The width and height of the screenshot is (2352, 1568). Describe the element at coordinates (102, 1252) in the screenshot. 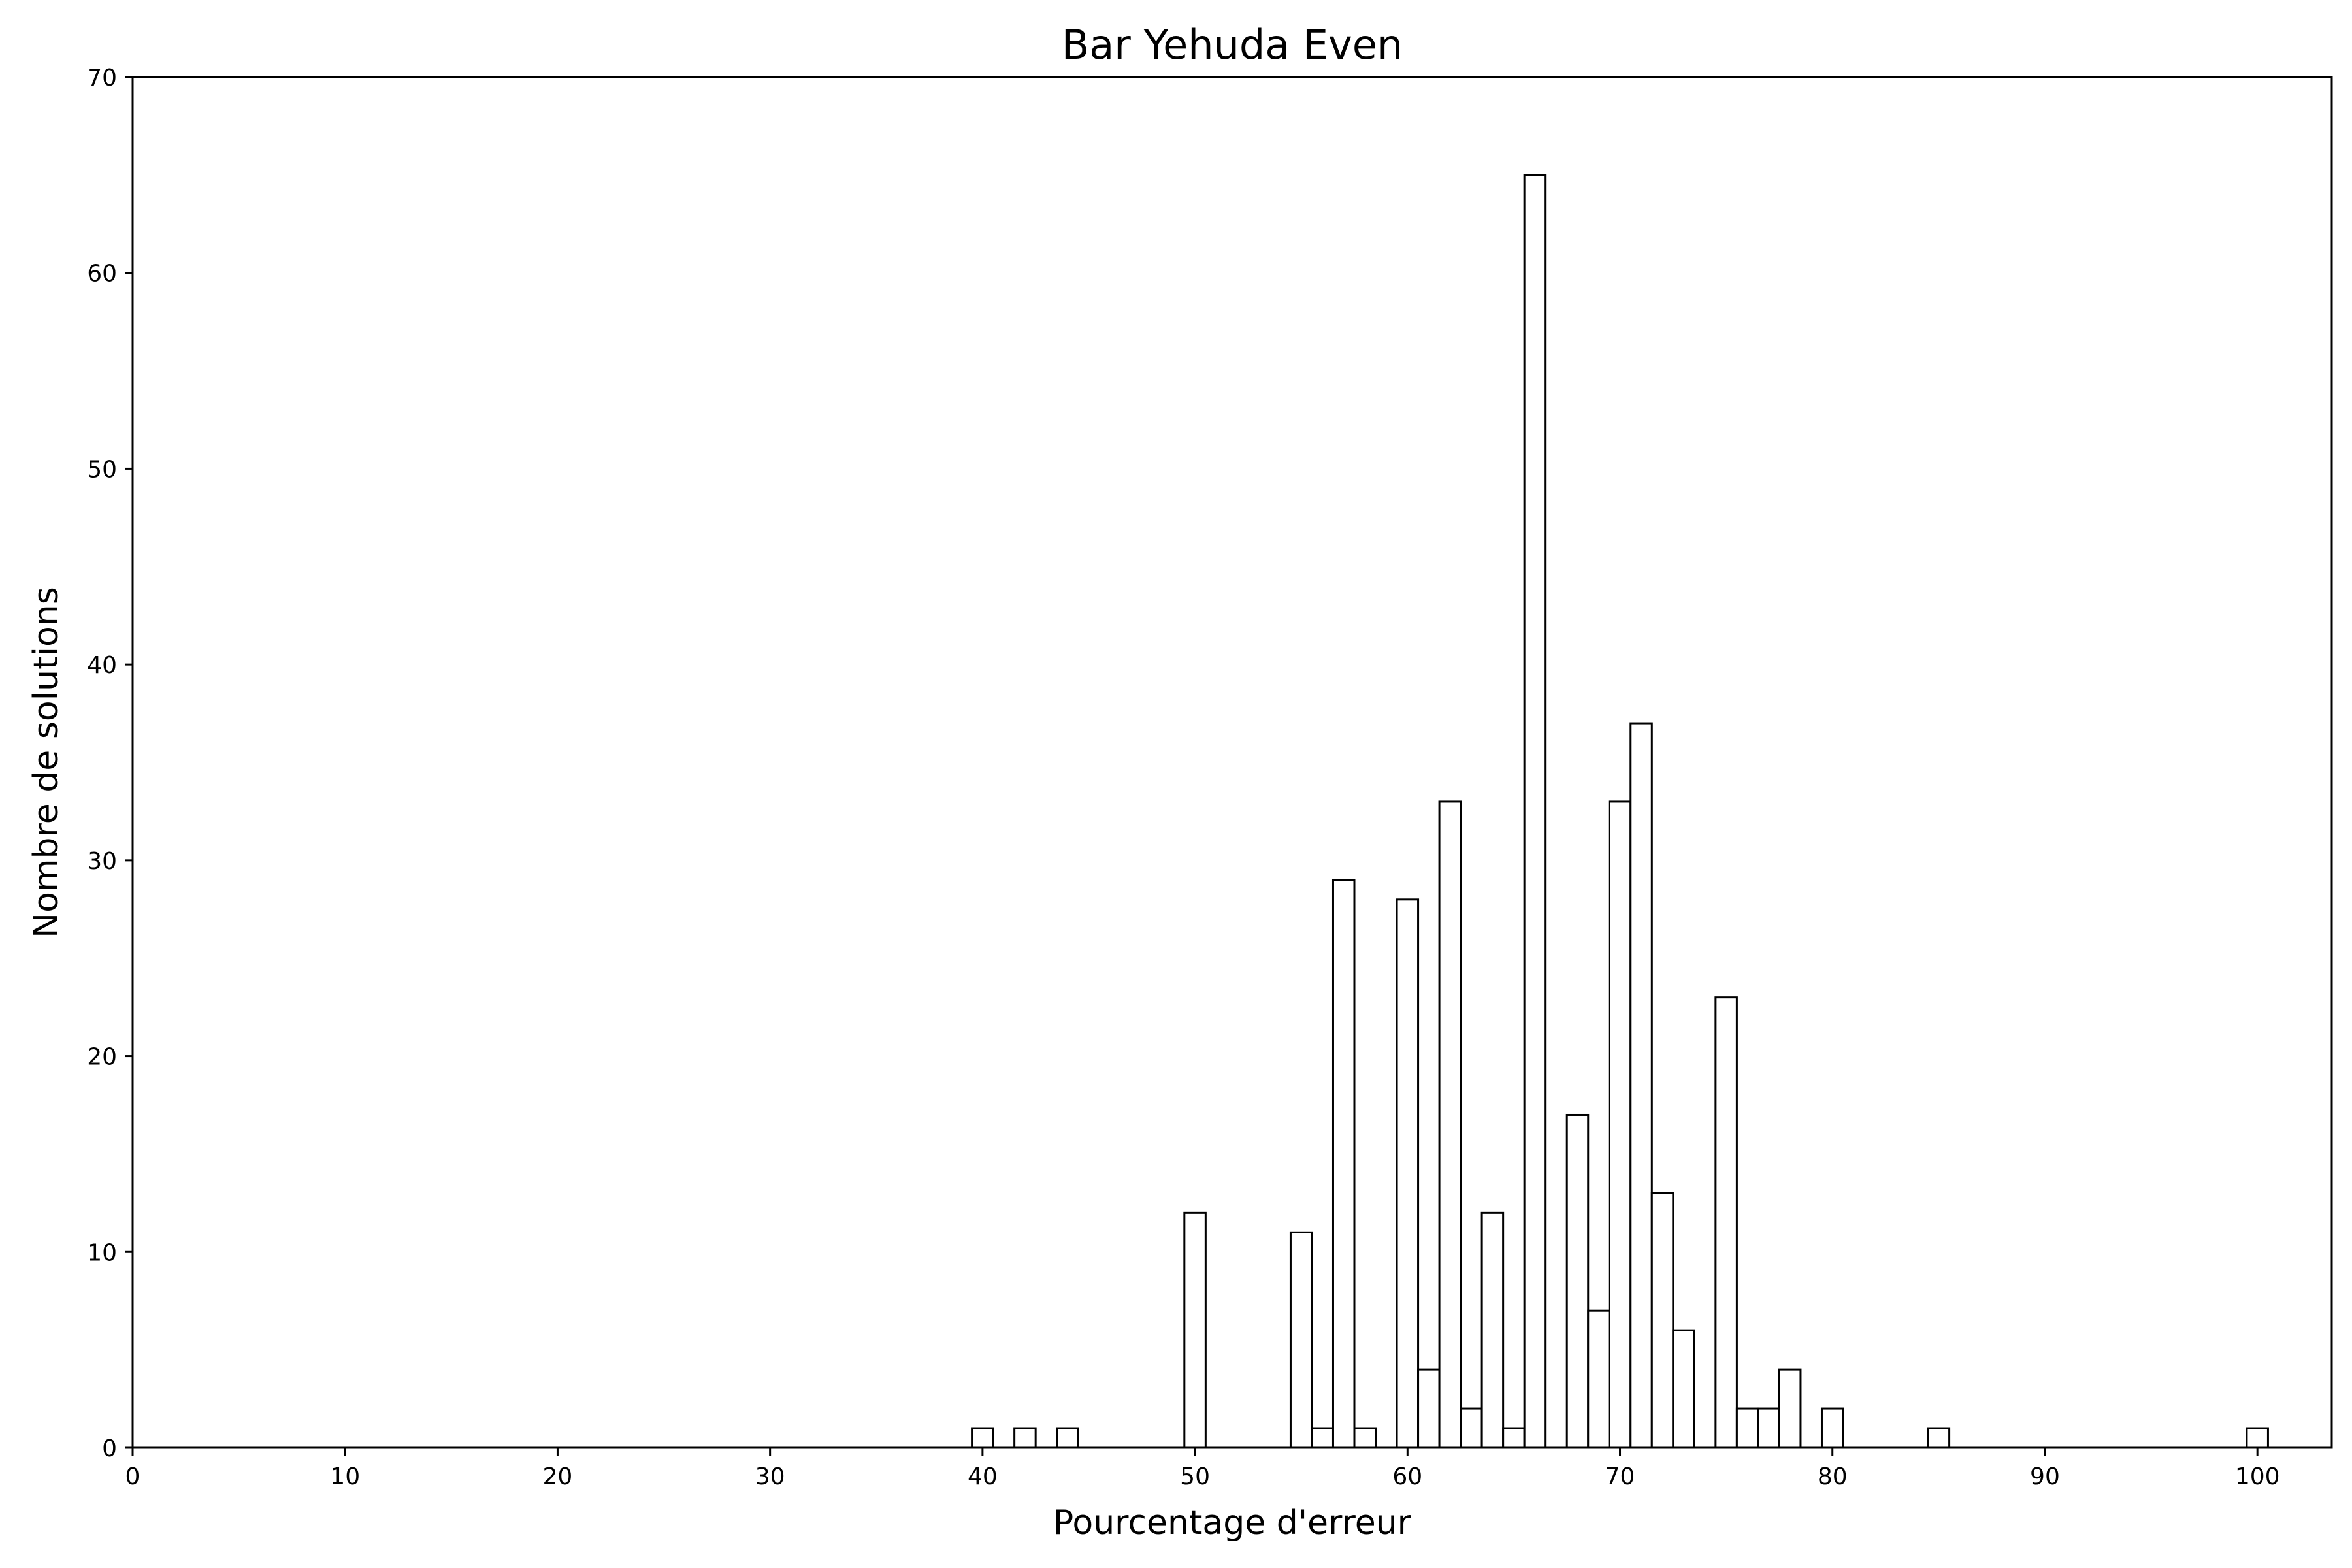

I see `y-tick-label: 10` at that location.